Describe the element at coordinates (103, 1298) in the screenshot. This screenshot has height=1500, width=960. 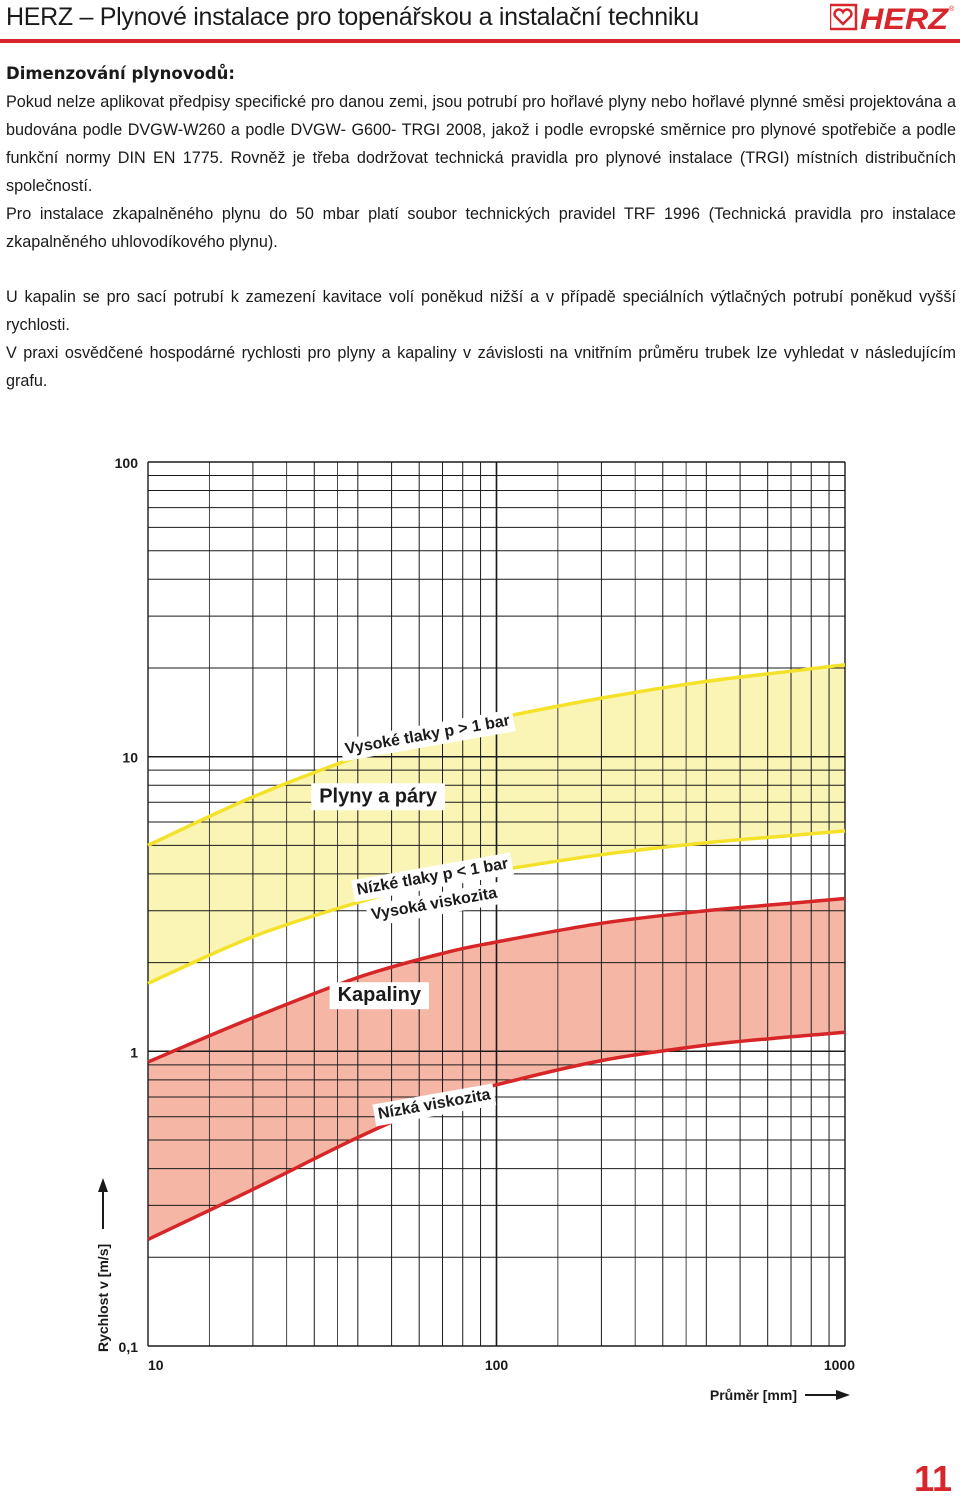
I see `y-axis-label: Rychlost v [m/s]` at that location.